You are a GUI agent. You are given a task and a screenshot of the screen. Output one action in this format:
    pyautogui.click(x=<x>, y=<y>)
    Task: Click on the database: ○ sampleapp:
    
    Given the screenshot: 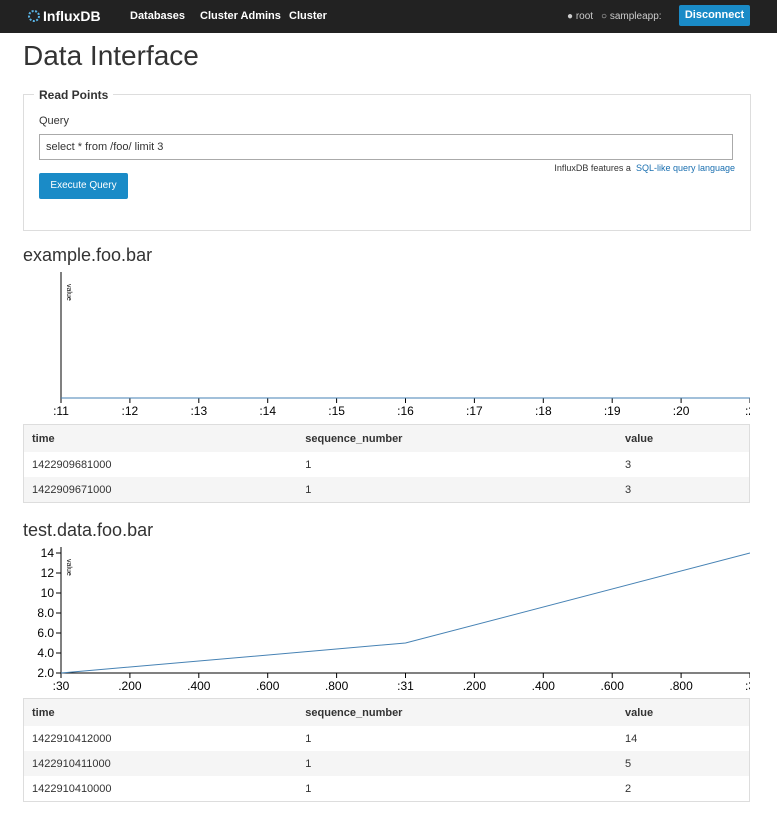 What is the action you would take?
    pyautogui.click(x=631, y=16)
    